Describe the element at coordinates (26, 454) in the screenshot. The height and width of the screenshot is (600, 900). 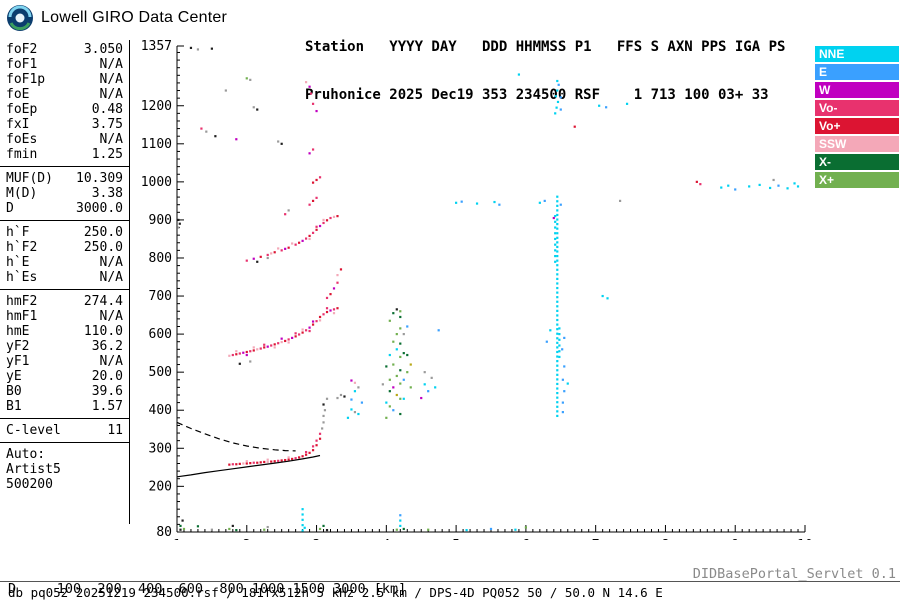
I see `auto-scaler-info: Auto:` at that location.